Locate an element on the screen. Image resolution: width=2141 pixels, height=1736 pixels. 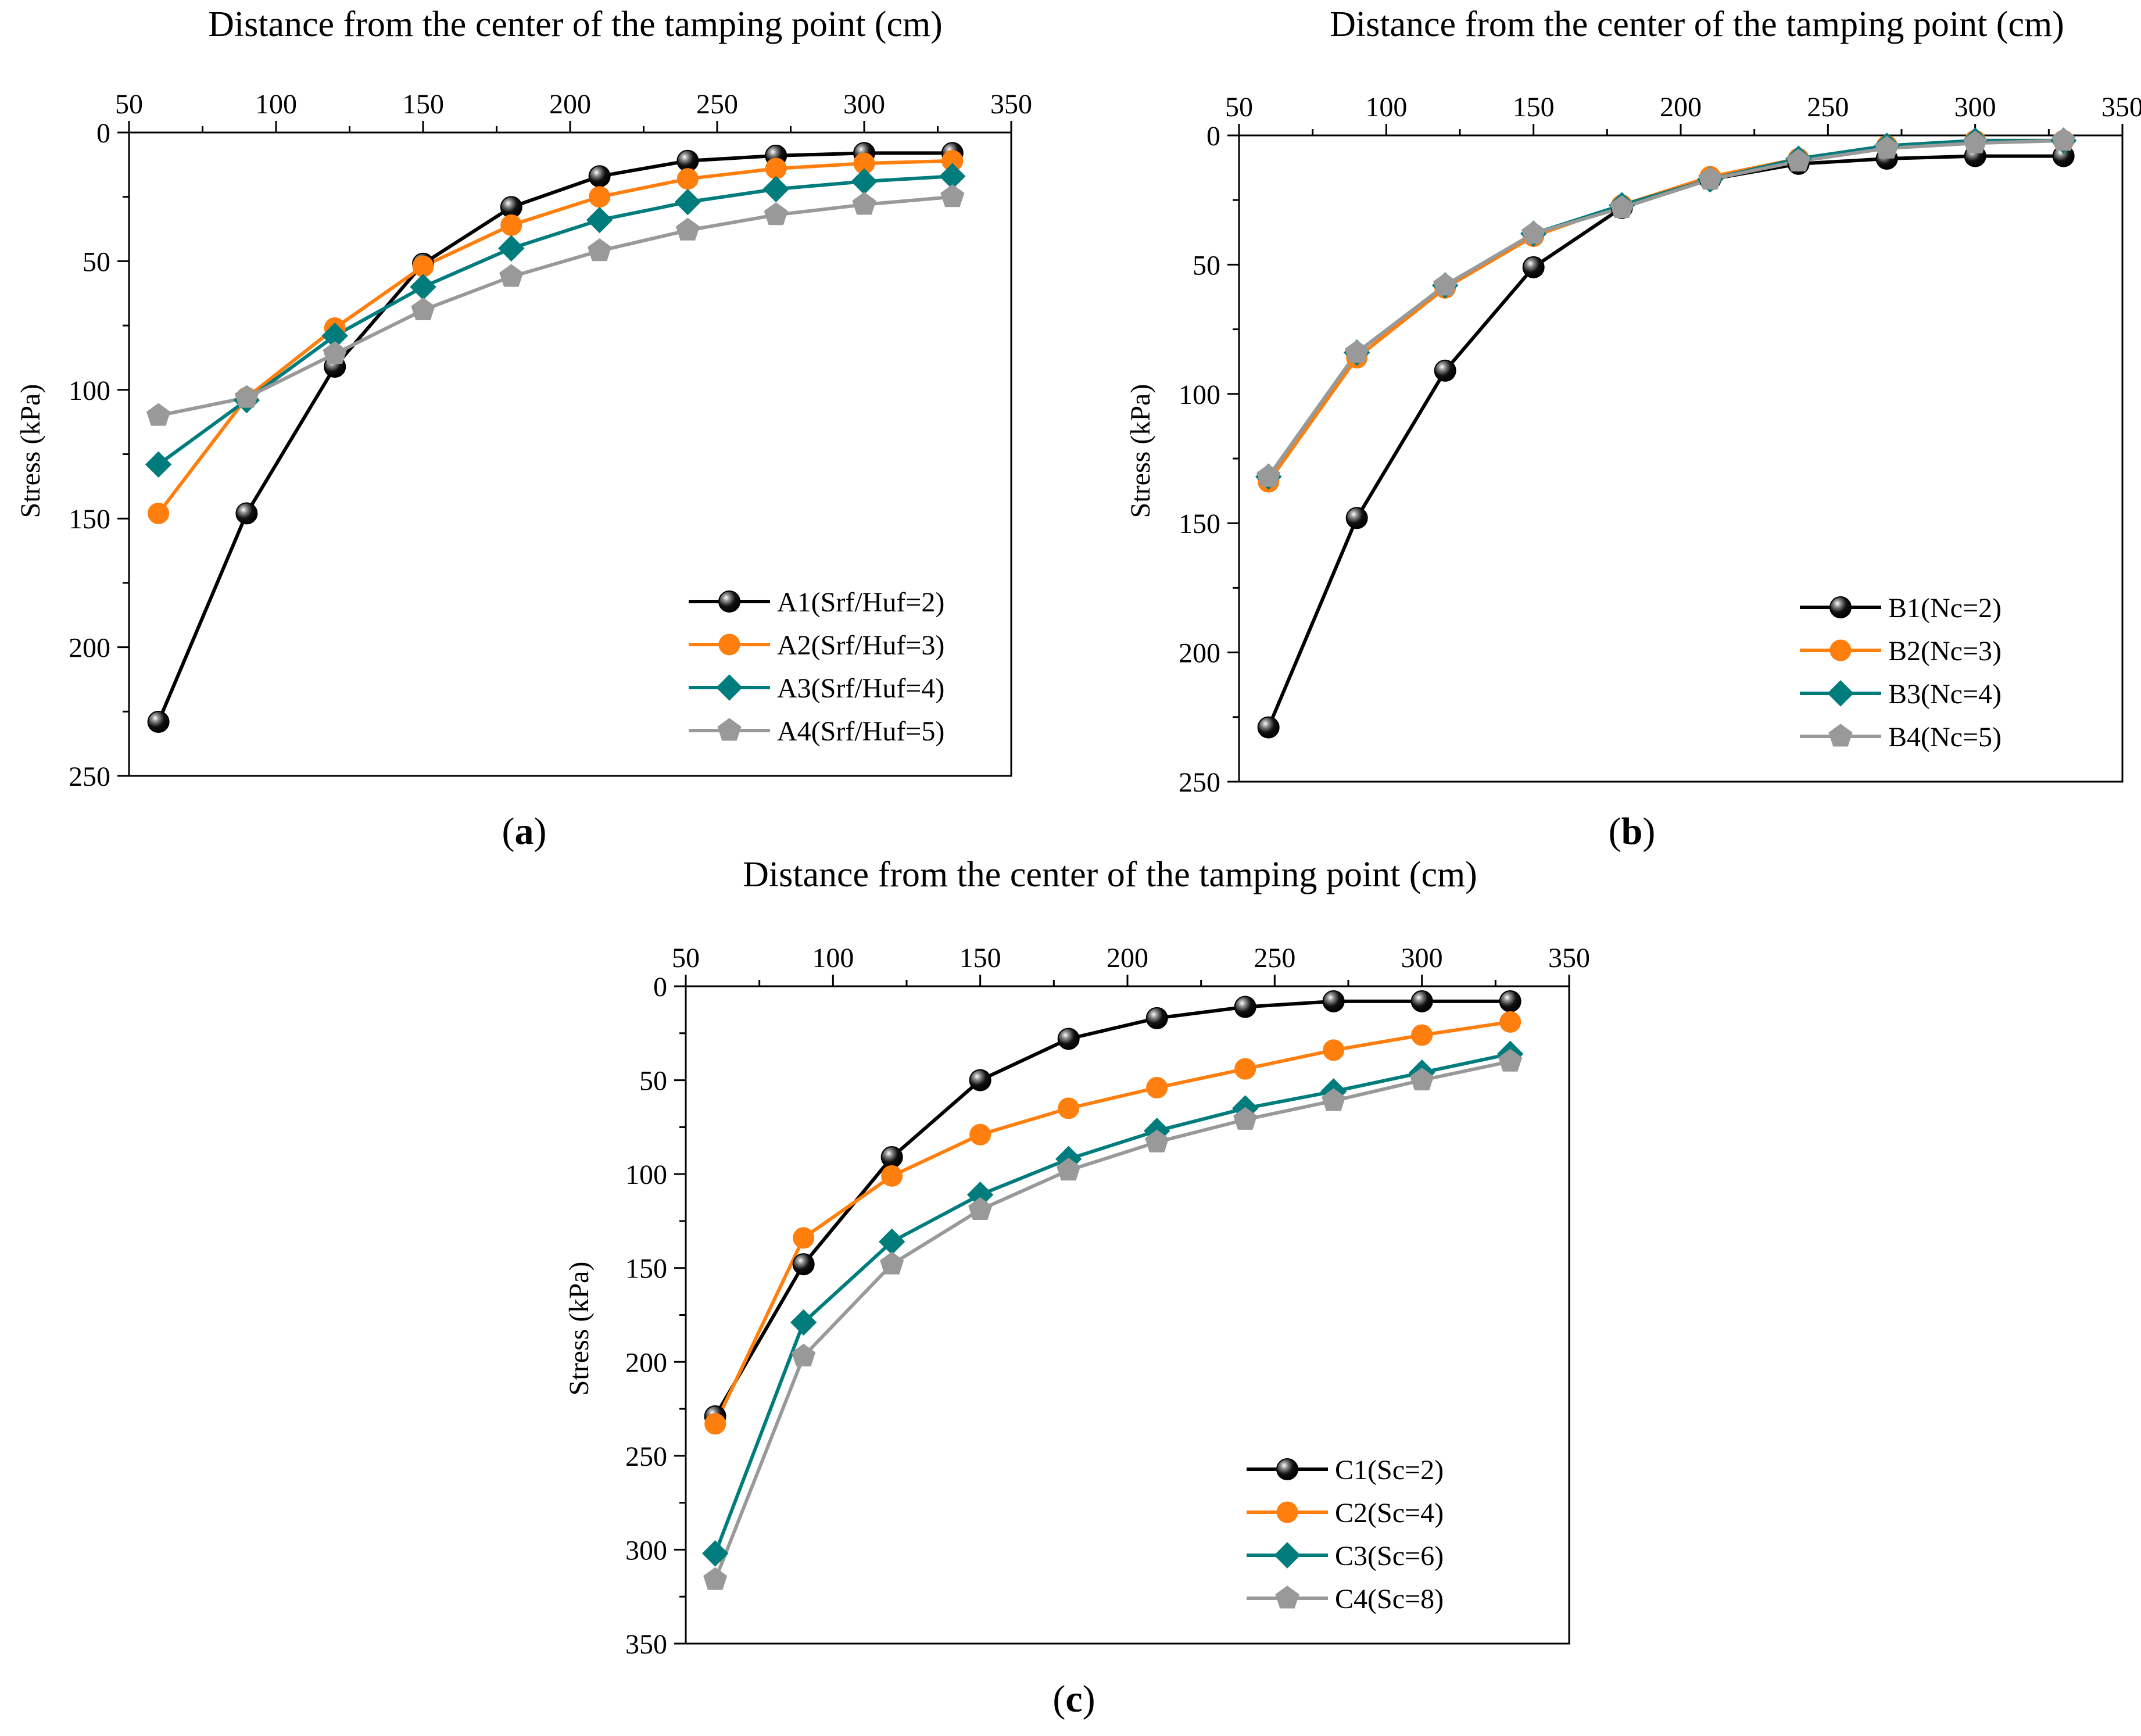
chart-c-ytick-label: 100 is located at coordinates (646, 1174).